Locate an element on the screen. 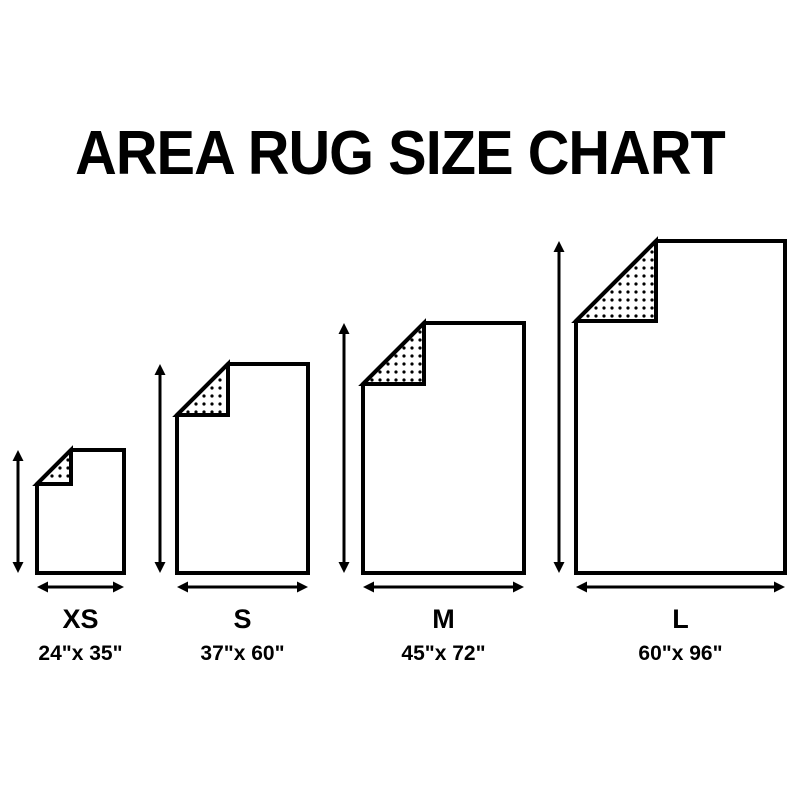 The height and width of the screenshot is (800, 800). dimension-label-xs: 24"x 35" is located at coordinates (80, 653).